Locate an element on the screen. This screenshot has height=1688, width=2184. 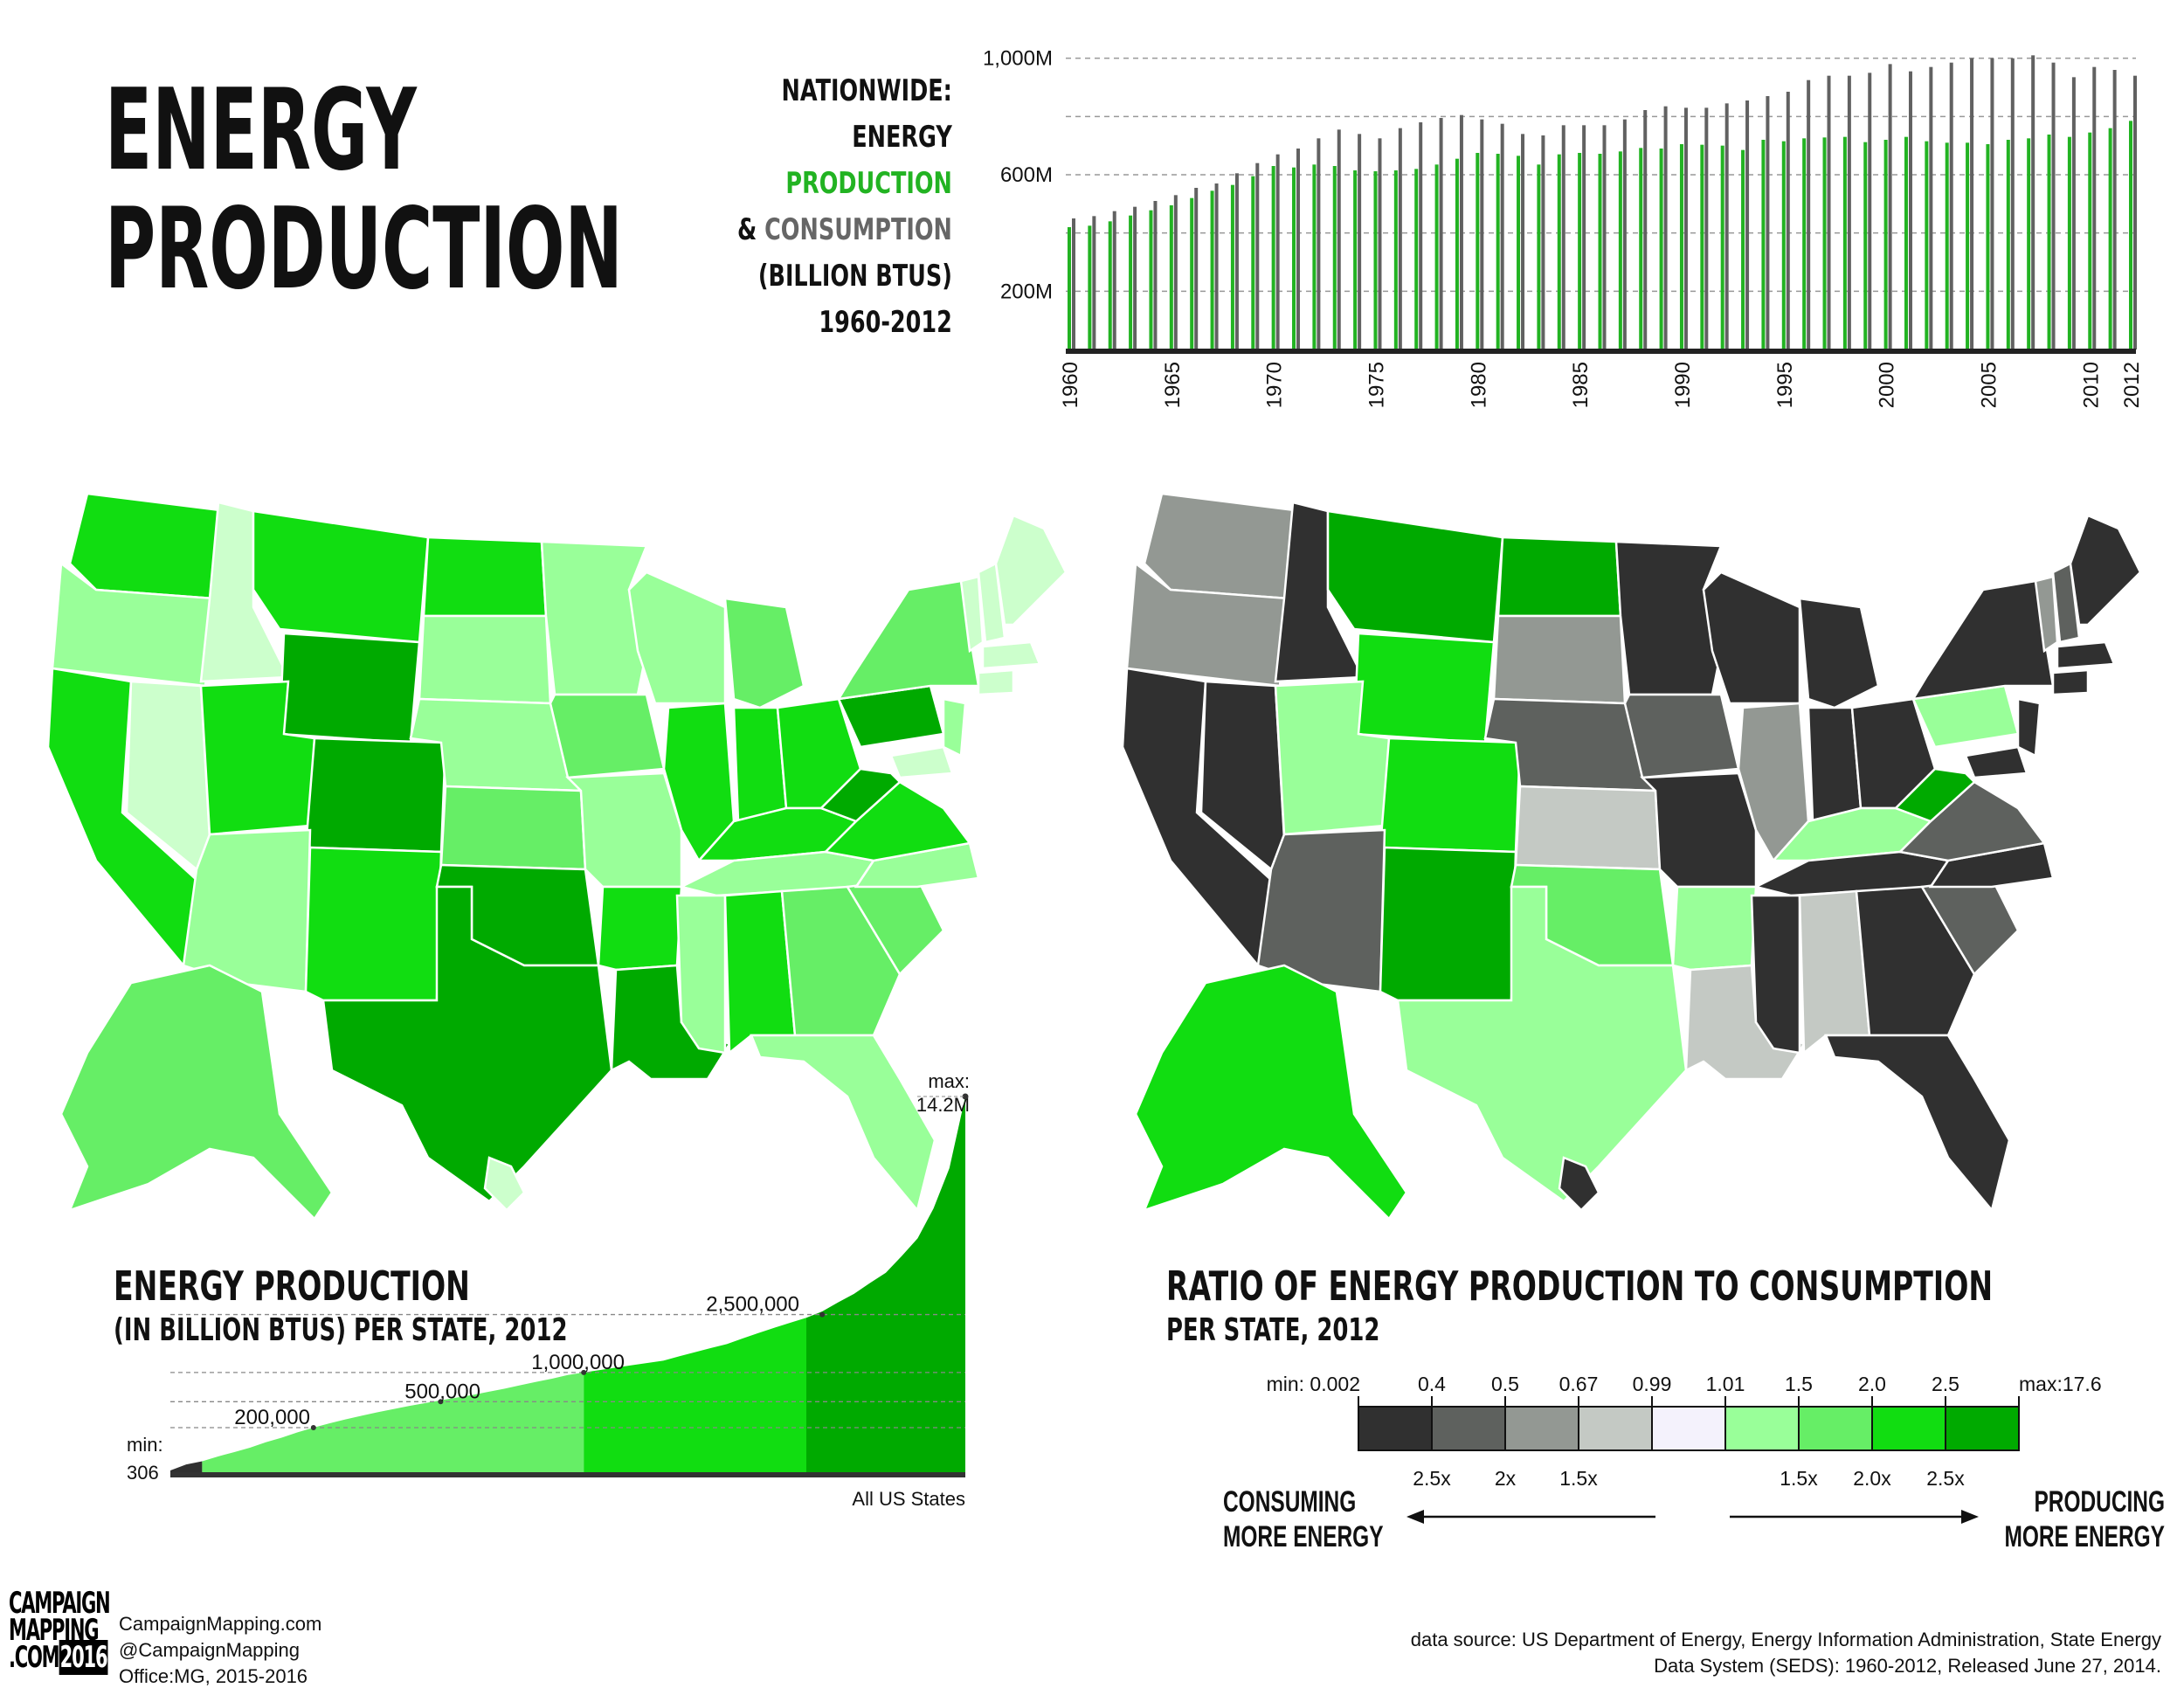
min-label: min: is located at coordinates (145, 1445).